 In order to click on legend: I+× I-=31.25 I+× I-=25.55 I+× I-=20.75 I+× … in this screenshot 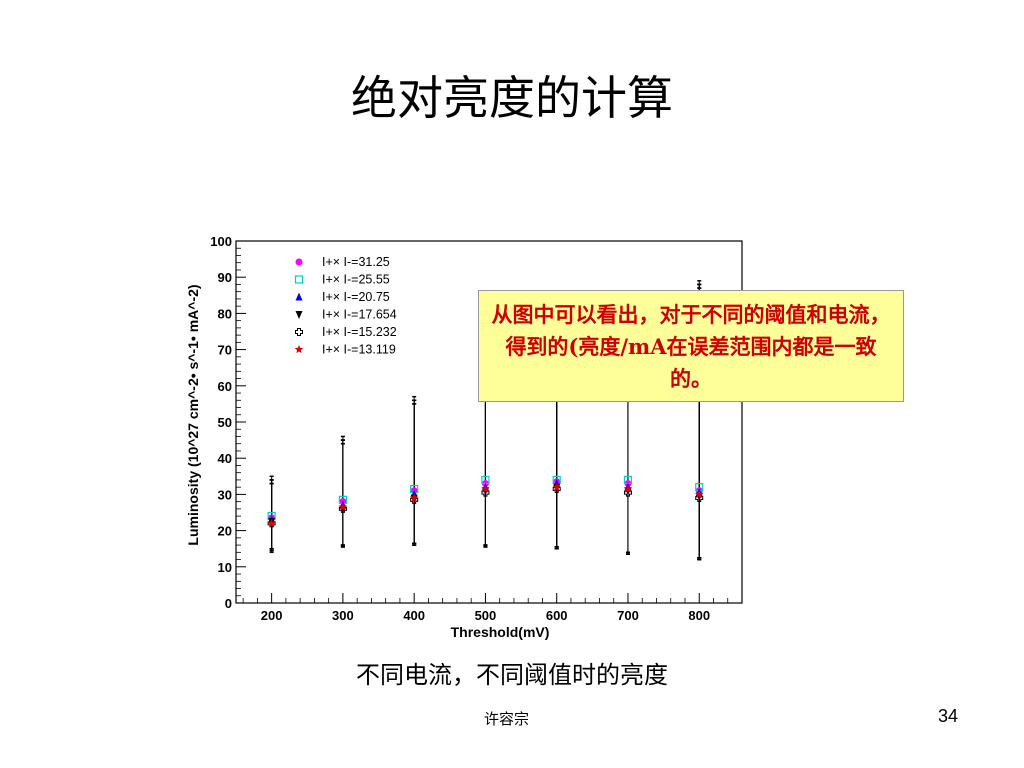, I will do `click(345, 306)`.